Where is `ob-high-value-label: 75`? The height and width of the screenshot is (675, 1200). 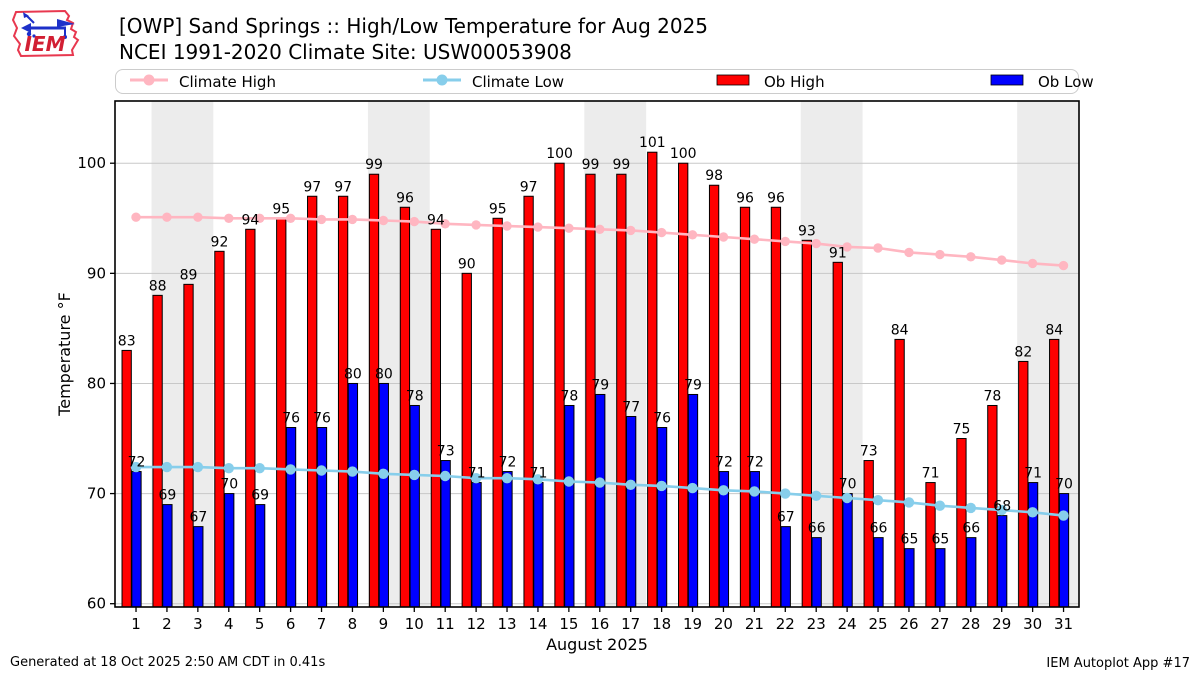
ob-high-value-label: 75 is located at coordinates (962, 430).